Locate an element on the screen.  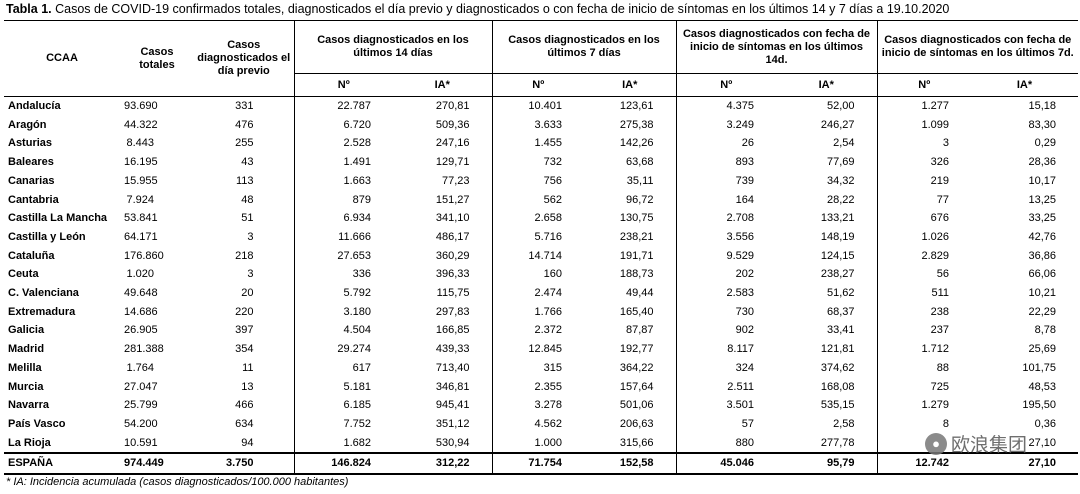
watermark: ● 欧浪集团 is located at coordinates (976, 443).